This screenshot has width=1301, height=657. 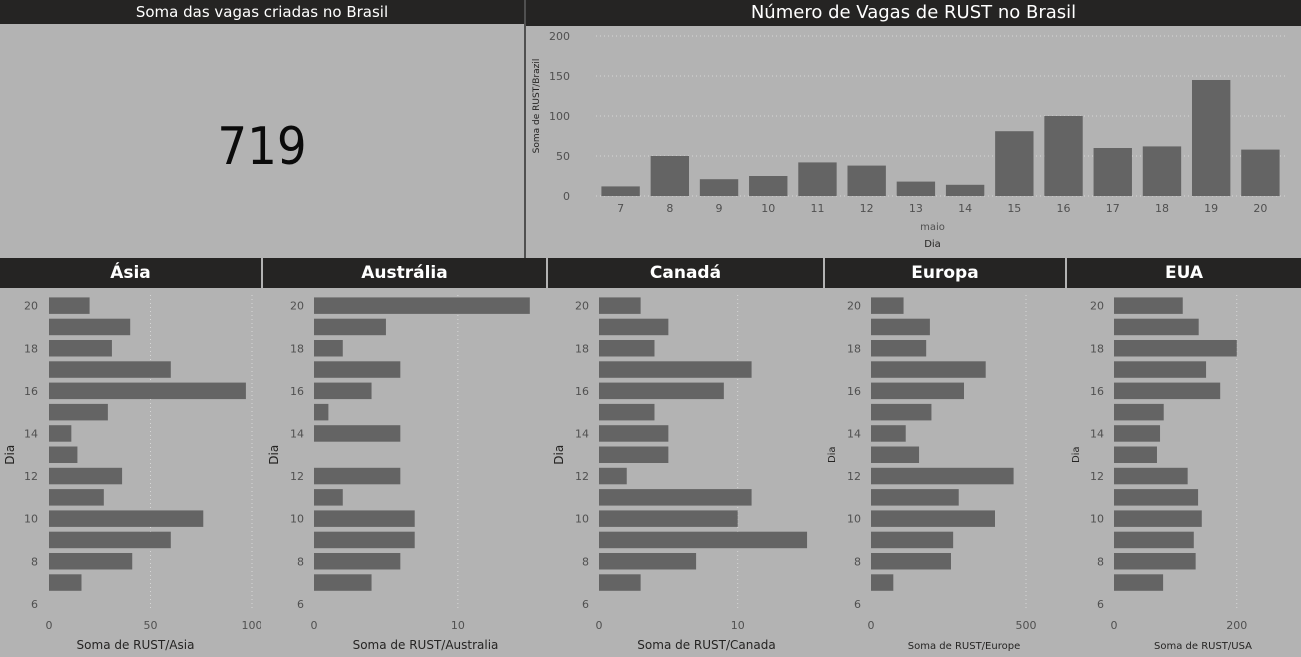 What do you see at coordinates (1161, 473) in the screenshot?
I see `usa-bar-chart: 0 200 20 18 16 14 12 10 8 6 Soma de RUST/USA Dia` at bounding box center [1161, 473].